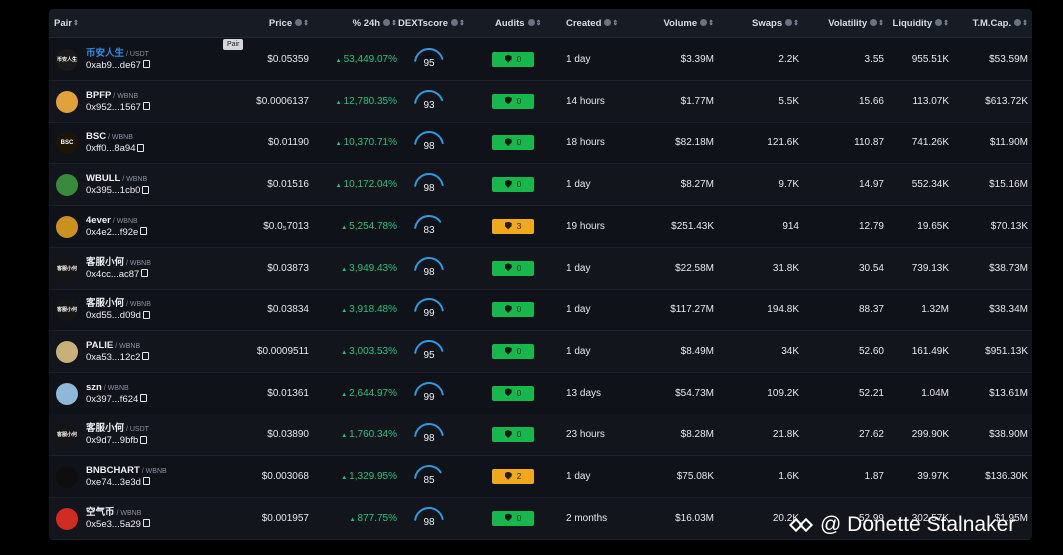  Describe the element at coordinates (276, 23) in the screenshot. I see `column-header-price: Price ⇕` at that location.